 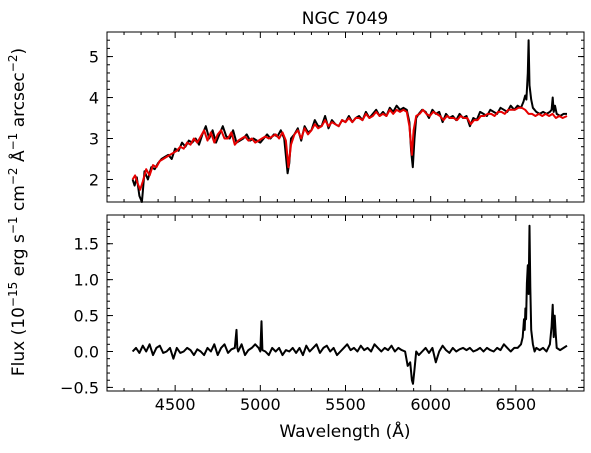 I want to click on y-tick-label: −0.5, so click(x=79, y=387).